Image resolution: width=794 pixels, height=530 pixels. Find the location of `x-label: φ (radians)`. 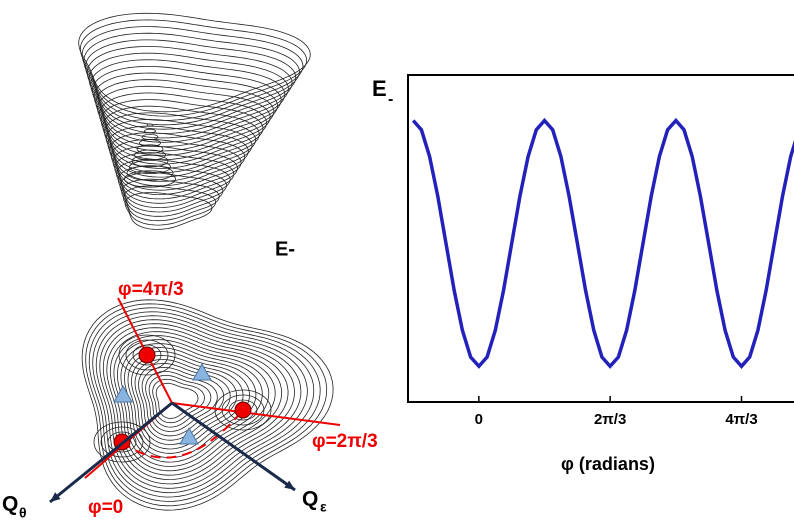

x-label: φ (radians) is located at coordinates (608, 464).